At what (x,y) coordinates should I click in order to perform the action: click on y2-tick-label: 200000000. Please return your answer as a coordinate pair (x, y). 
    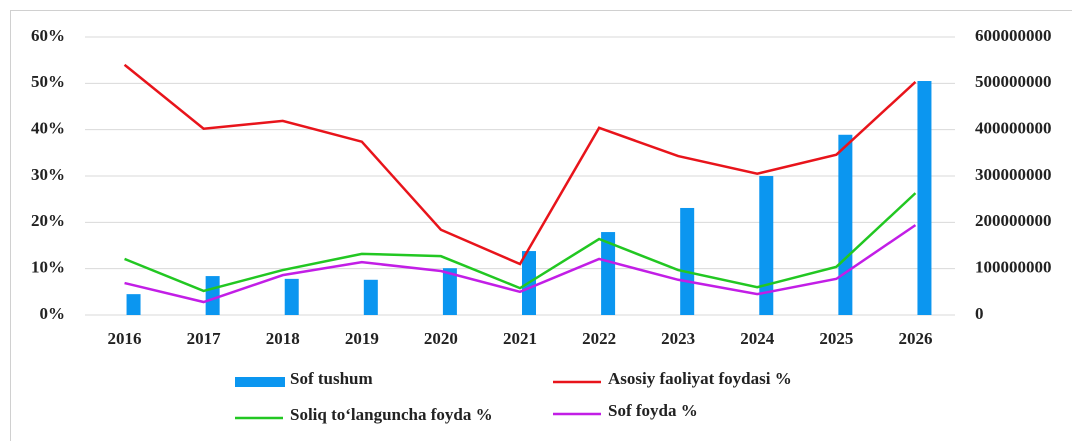
    Looking at the image, I should click on (1013, 220).